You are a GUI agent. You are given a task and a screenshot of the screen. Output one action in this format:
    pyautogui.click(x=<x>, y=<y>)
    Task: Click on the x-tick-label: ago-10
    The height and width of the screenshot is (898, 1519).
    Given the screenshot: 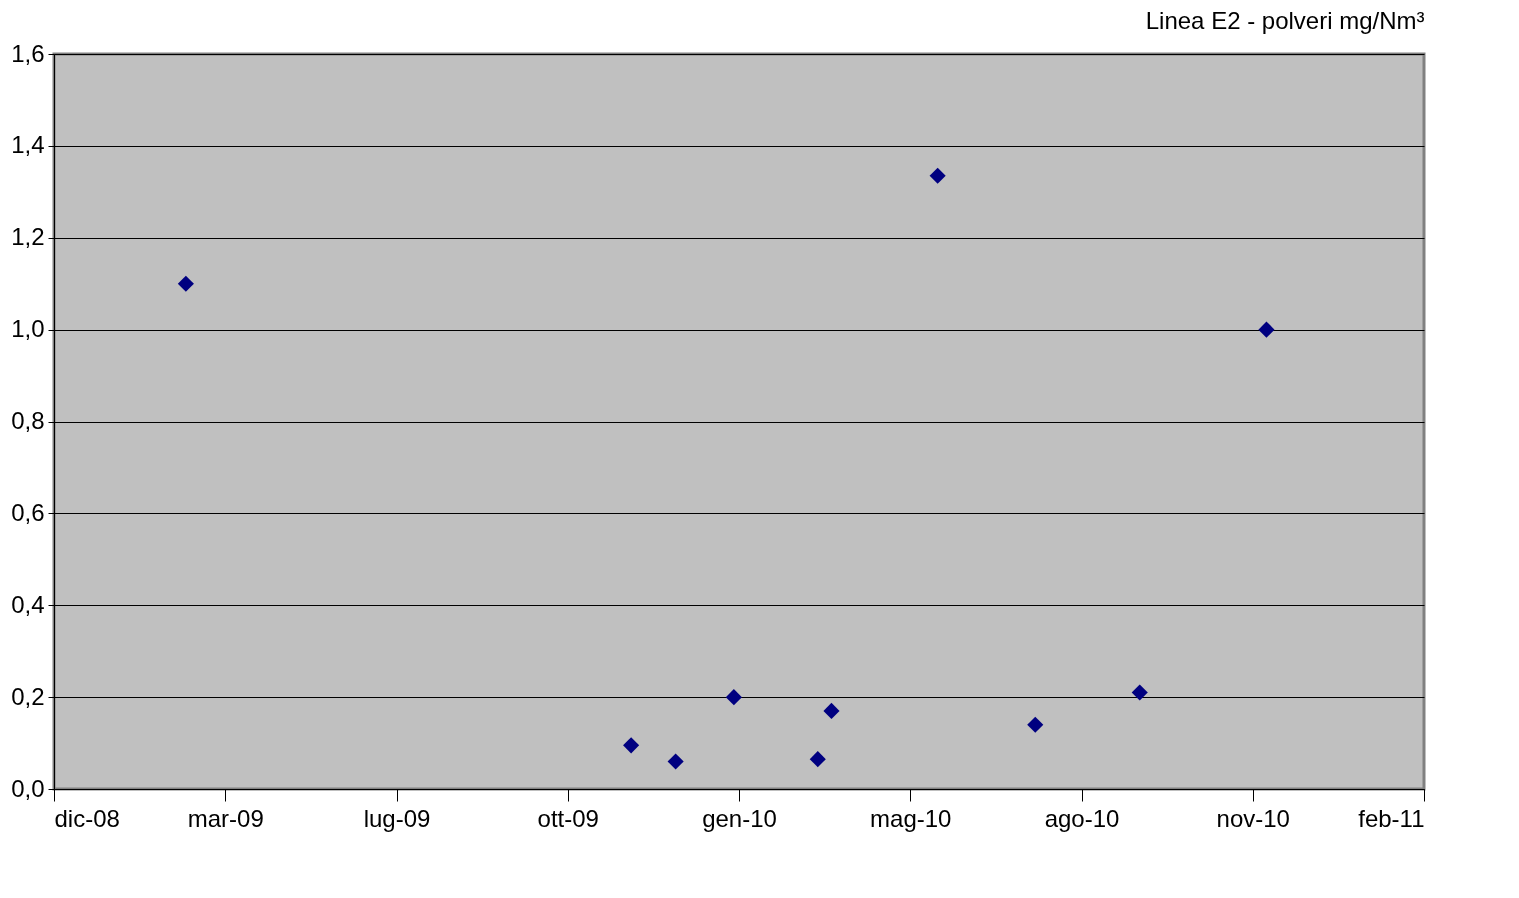 What is the action you would take?
    pyautogui.click(x=1082, y=818)
    